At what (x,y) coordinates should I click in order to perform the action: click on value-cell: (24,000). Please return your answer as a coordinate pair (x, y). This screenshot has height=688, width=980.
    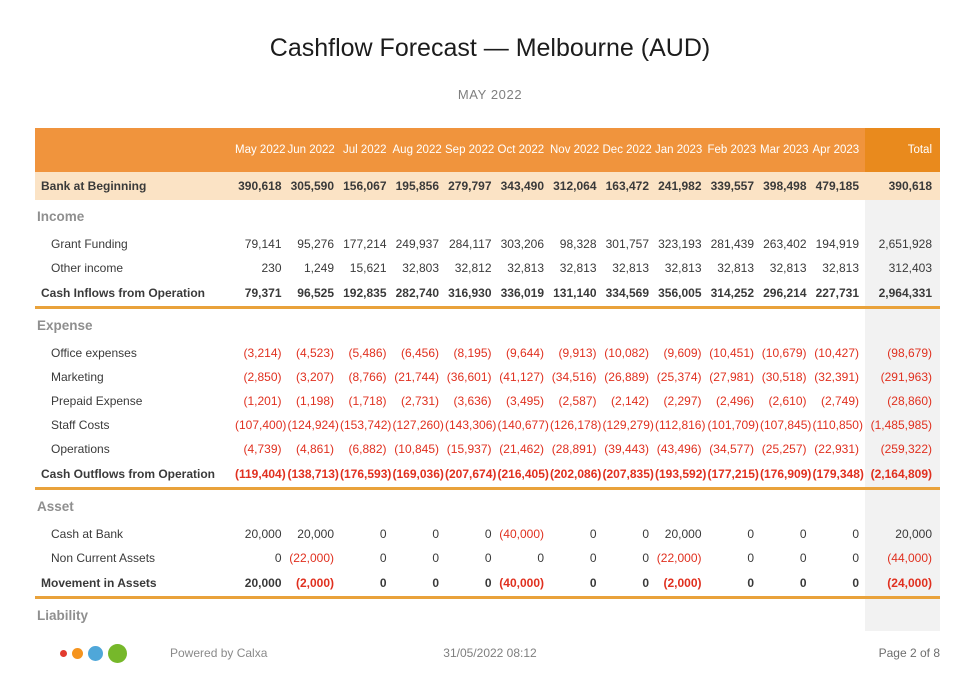
    Looking at the image, I should click on (902, 584).